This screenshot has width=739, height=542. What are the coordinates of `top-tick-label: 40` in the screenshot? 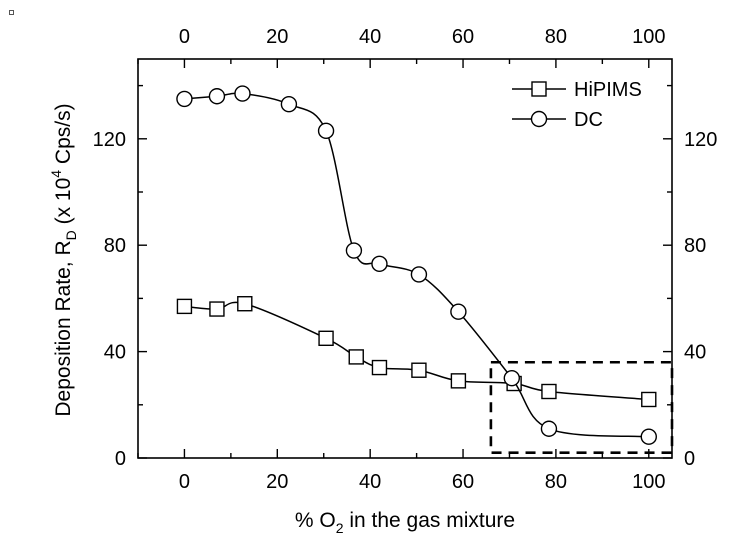 It's located at (370, 37).